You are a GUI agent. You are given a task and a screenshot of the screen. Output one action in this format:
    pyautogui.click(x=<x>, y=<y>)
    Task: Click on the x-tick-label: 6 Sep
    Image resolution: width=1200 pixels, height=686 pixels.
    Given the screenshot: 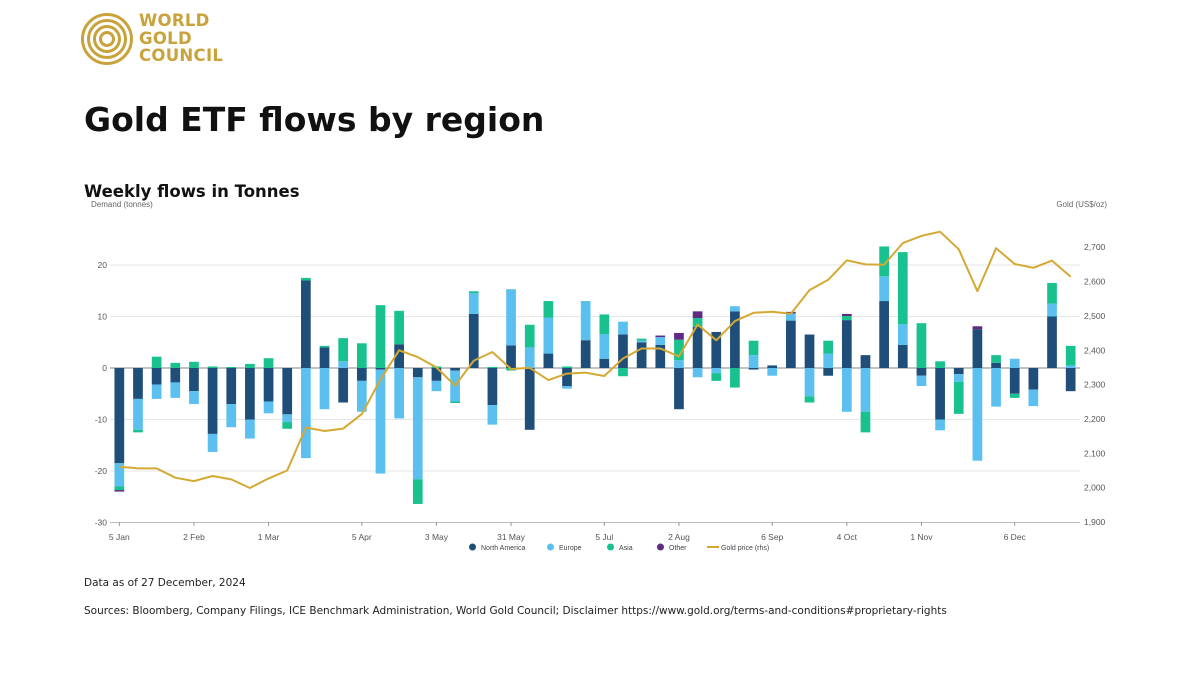 What is the action you would take?
    pyautogui.click(x=772, y=537)
    